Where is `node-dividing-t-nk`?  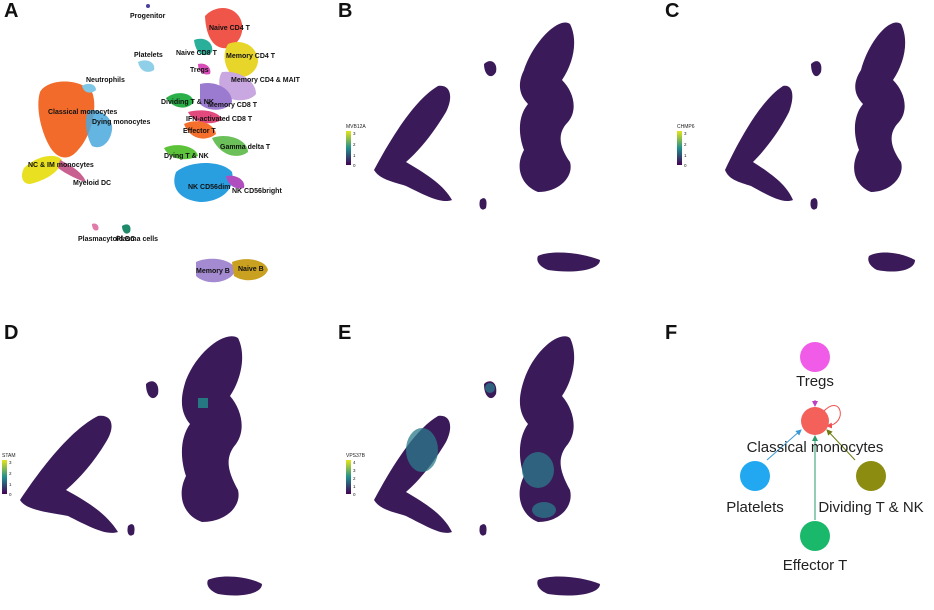 node-dividing-t-nk is located at coordinates (871, 476).